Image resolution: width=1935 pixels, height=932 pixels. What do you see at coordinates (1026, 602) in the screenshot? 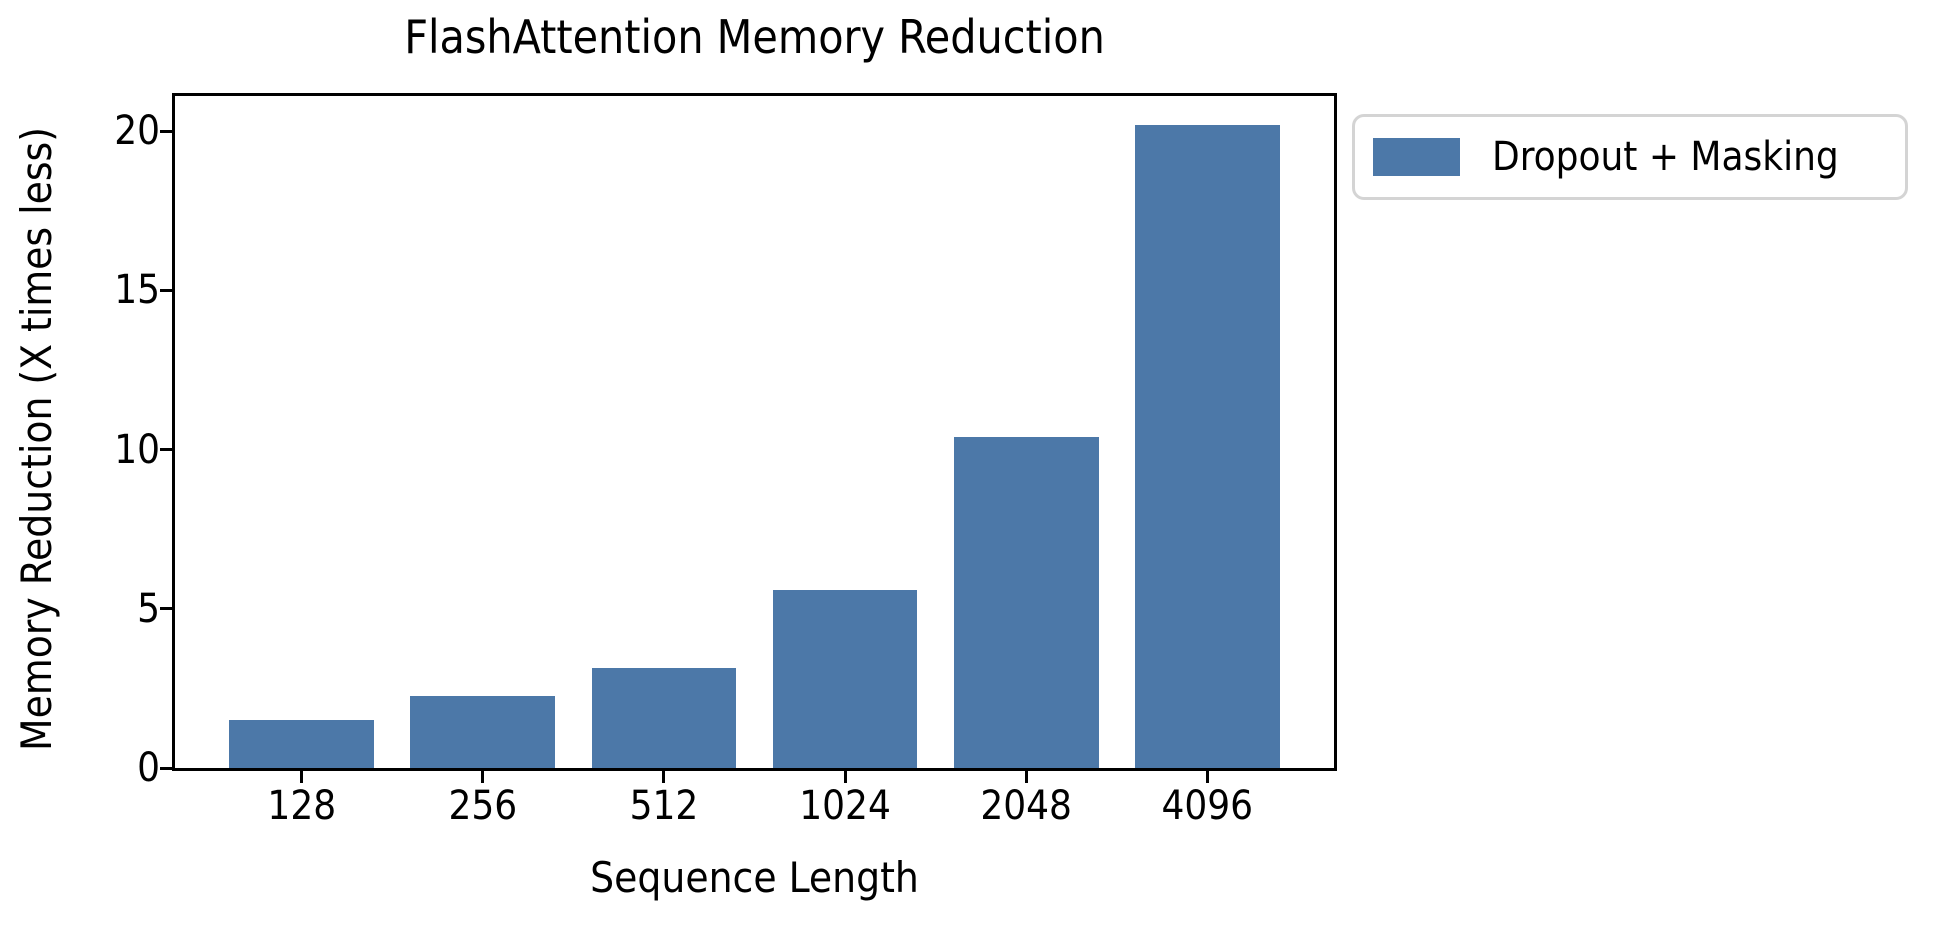
I see `bar-2048` at bounding box center [1026, 602].